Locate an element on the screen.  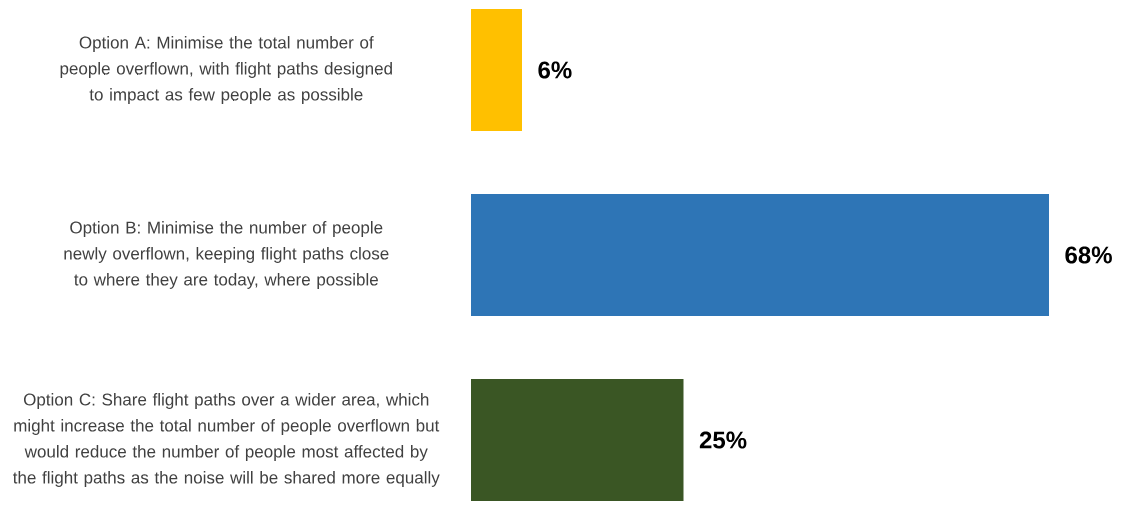
y-tick-label: Option A: Minimise the total number of people overflown, with flight paths designed to impact as few people as possible is located at coordinates (226, 70).